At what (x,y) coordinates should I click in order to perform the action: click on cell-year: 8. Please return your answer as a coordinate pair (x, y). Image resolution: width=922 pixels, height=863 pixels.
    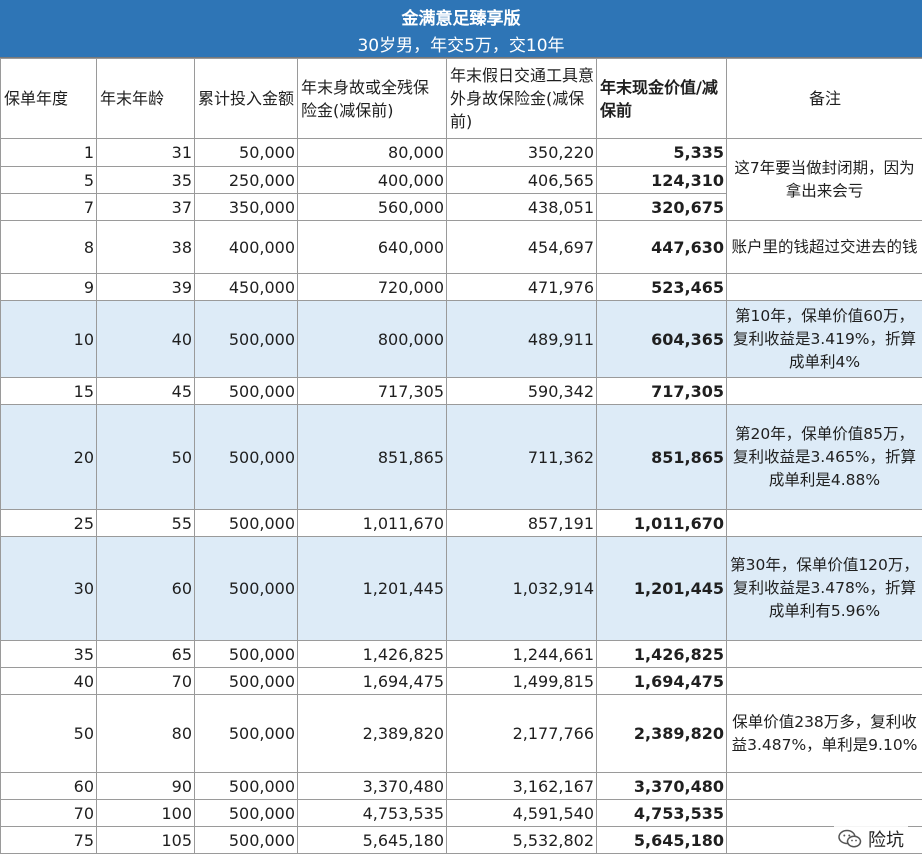
    Looking at the image, I should click on (48, 247).